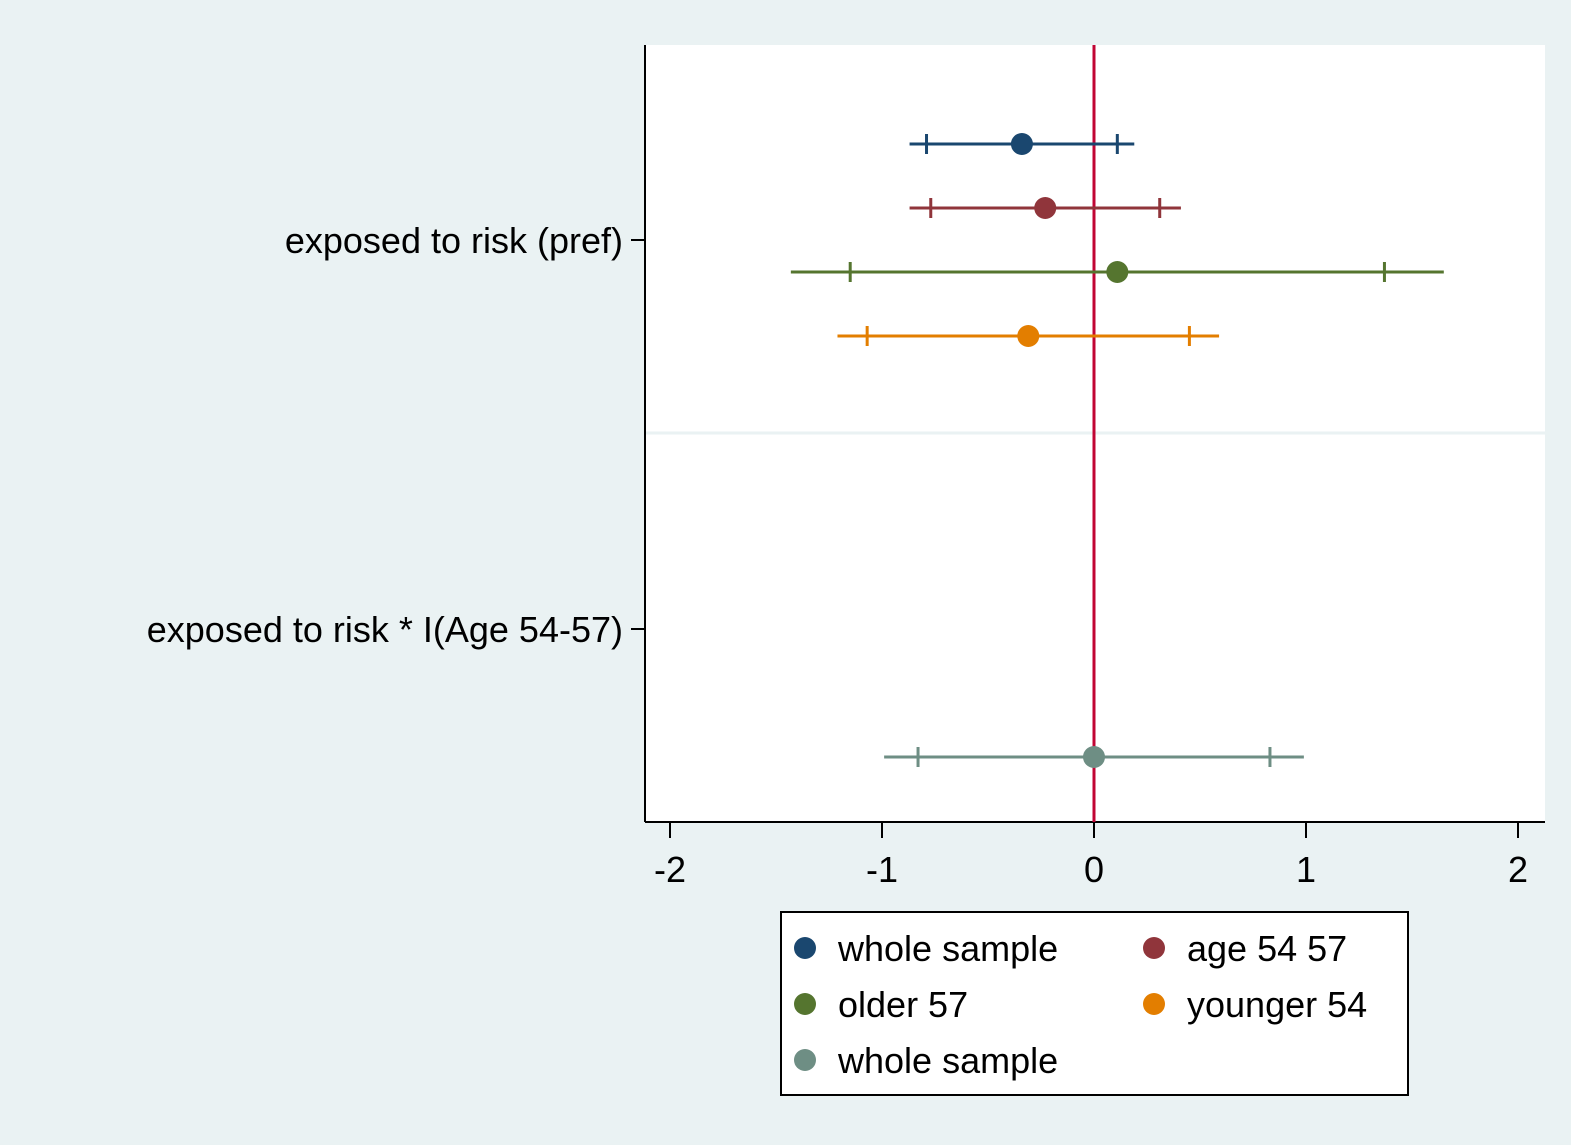 Image resolution: width=1571 pixels, height=1145 pixels. I want to click on x-tick-label: -2, so click(670, 869).